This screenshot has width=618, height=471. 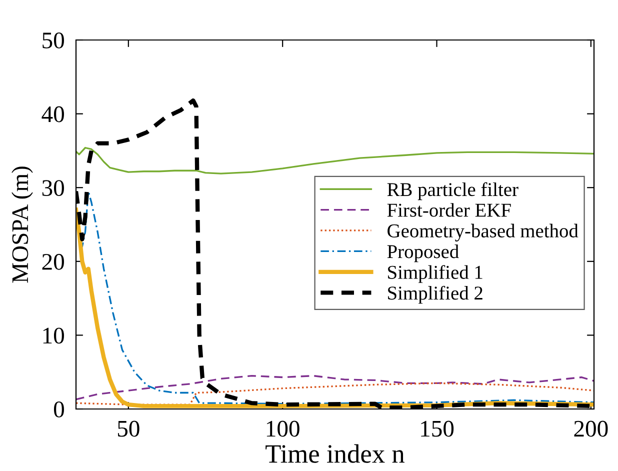 I want to click on y-tick-label: 50, so click(x=53, y=40).